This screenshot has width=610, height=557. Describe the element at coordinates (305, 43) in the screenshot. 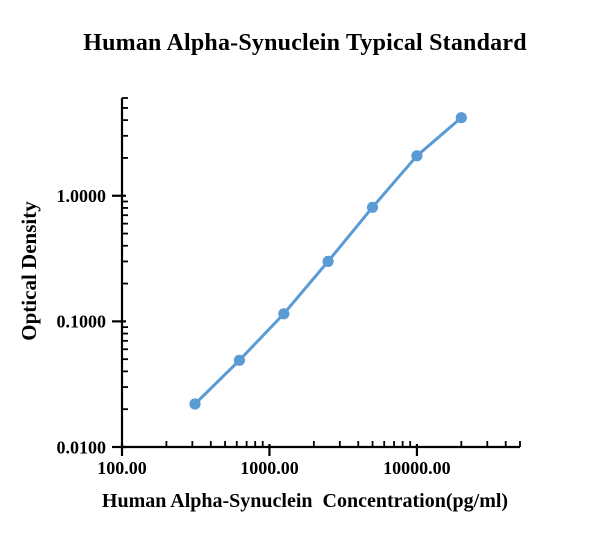

I see `chart-title: Human Alpha-Synuclein Typical Standard` at that location.